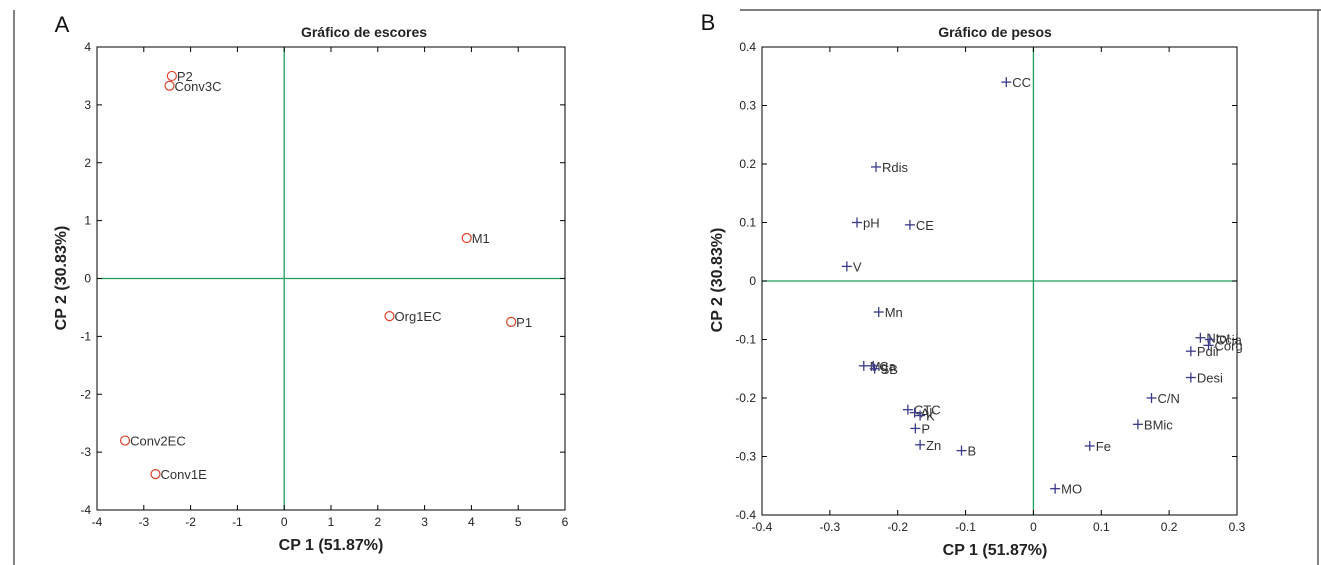  Describe the element at coordinates (565, 522) in the screenshot. I see `x-tick-label: 6` at that location.